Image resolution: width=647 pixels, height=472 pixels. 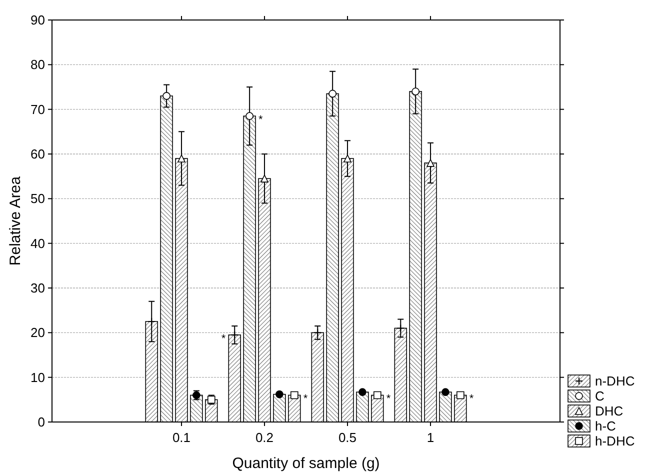 What do you see at coordinates (430, 437) in the screenshot?
I see `x-tick-label: 1` at bounding box center [430, 437].